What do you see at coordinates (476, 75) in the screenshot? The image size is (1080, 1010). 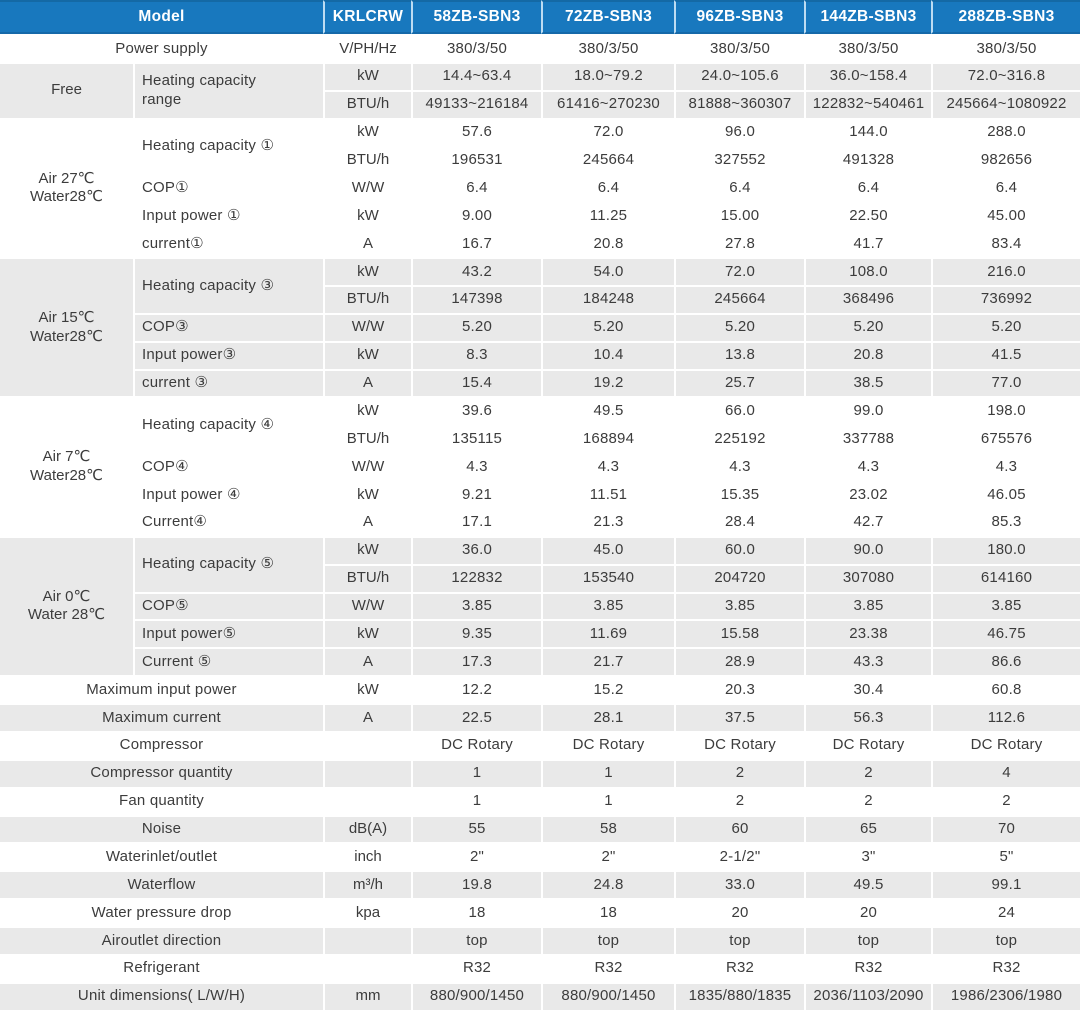 I see `value-cell: 14.4~63.4` at bounding box center [476, 75].